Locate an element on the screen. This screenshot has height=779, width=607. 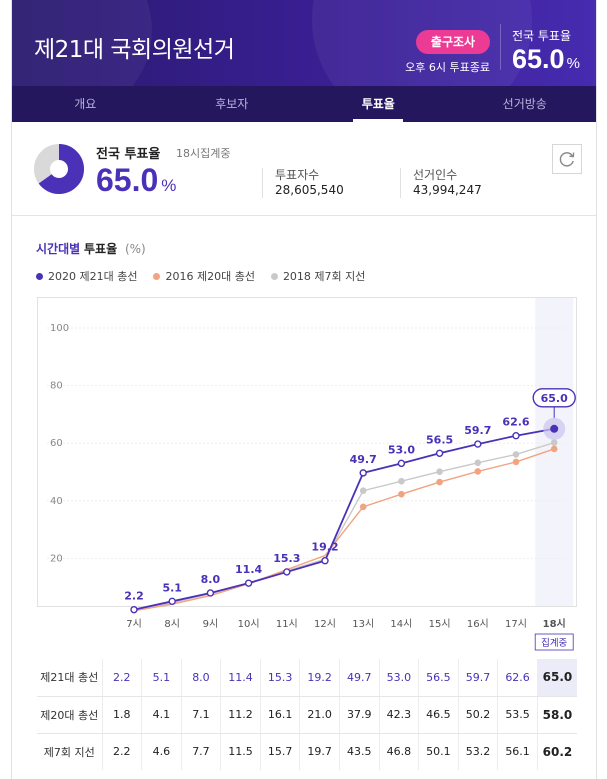
y-tick-label: 100 is located at coordinates (59, 328).